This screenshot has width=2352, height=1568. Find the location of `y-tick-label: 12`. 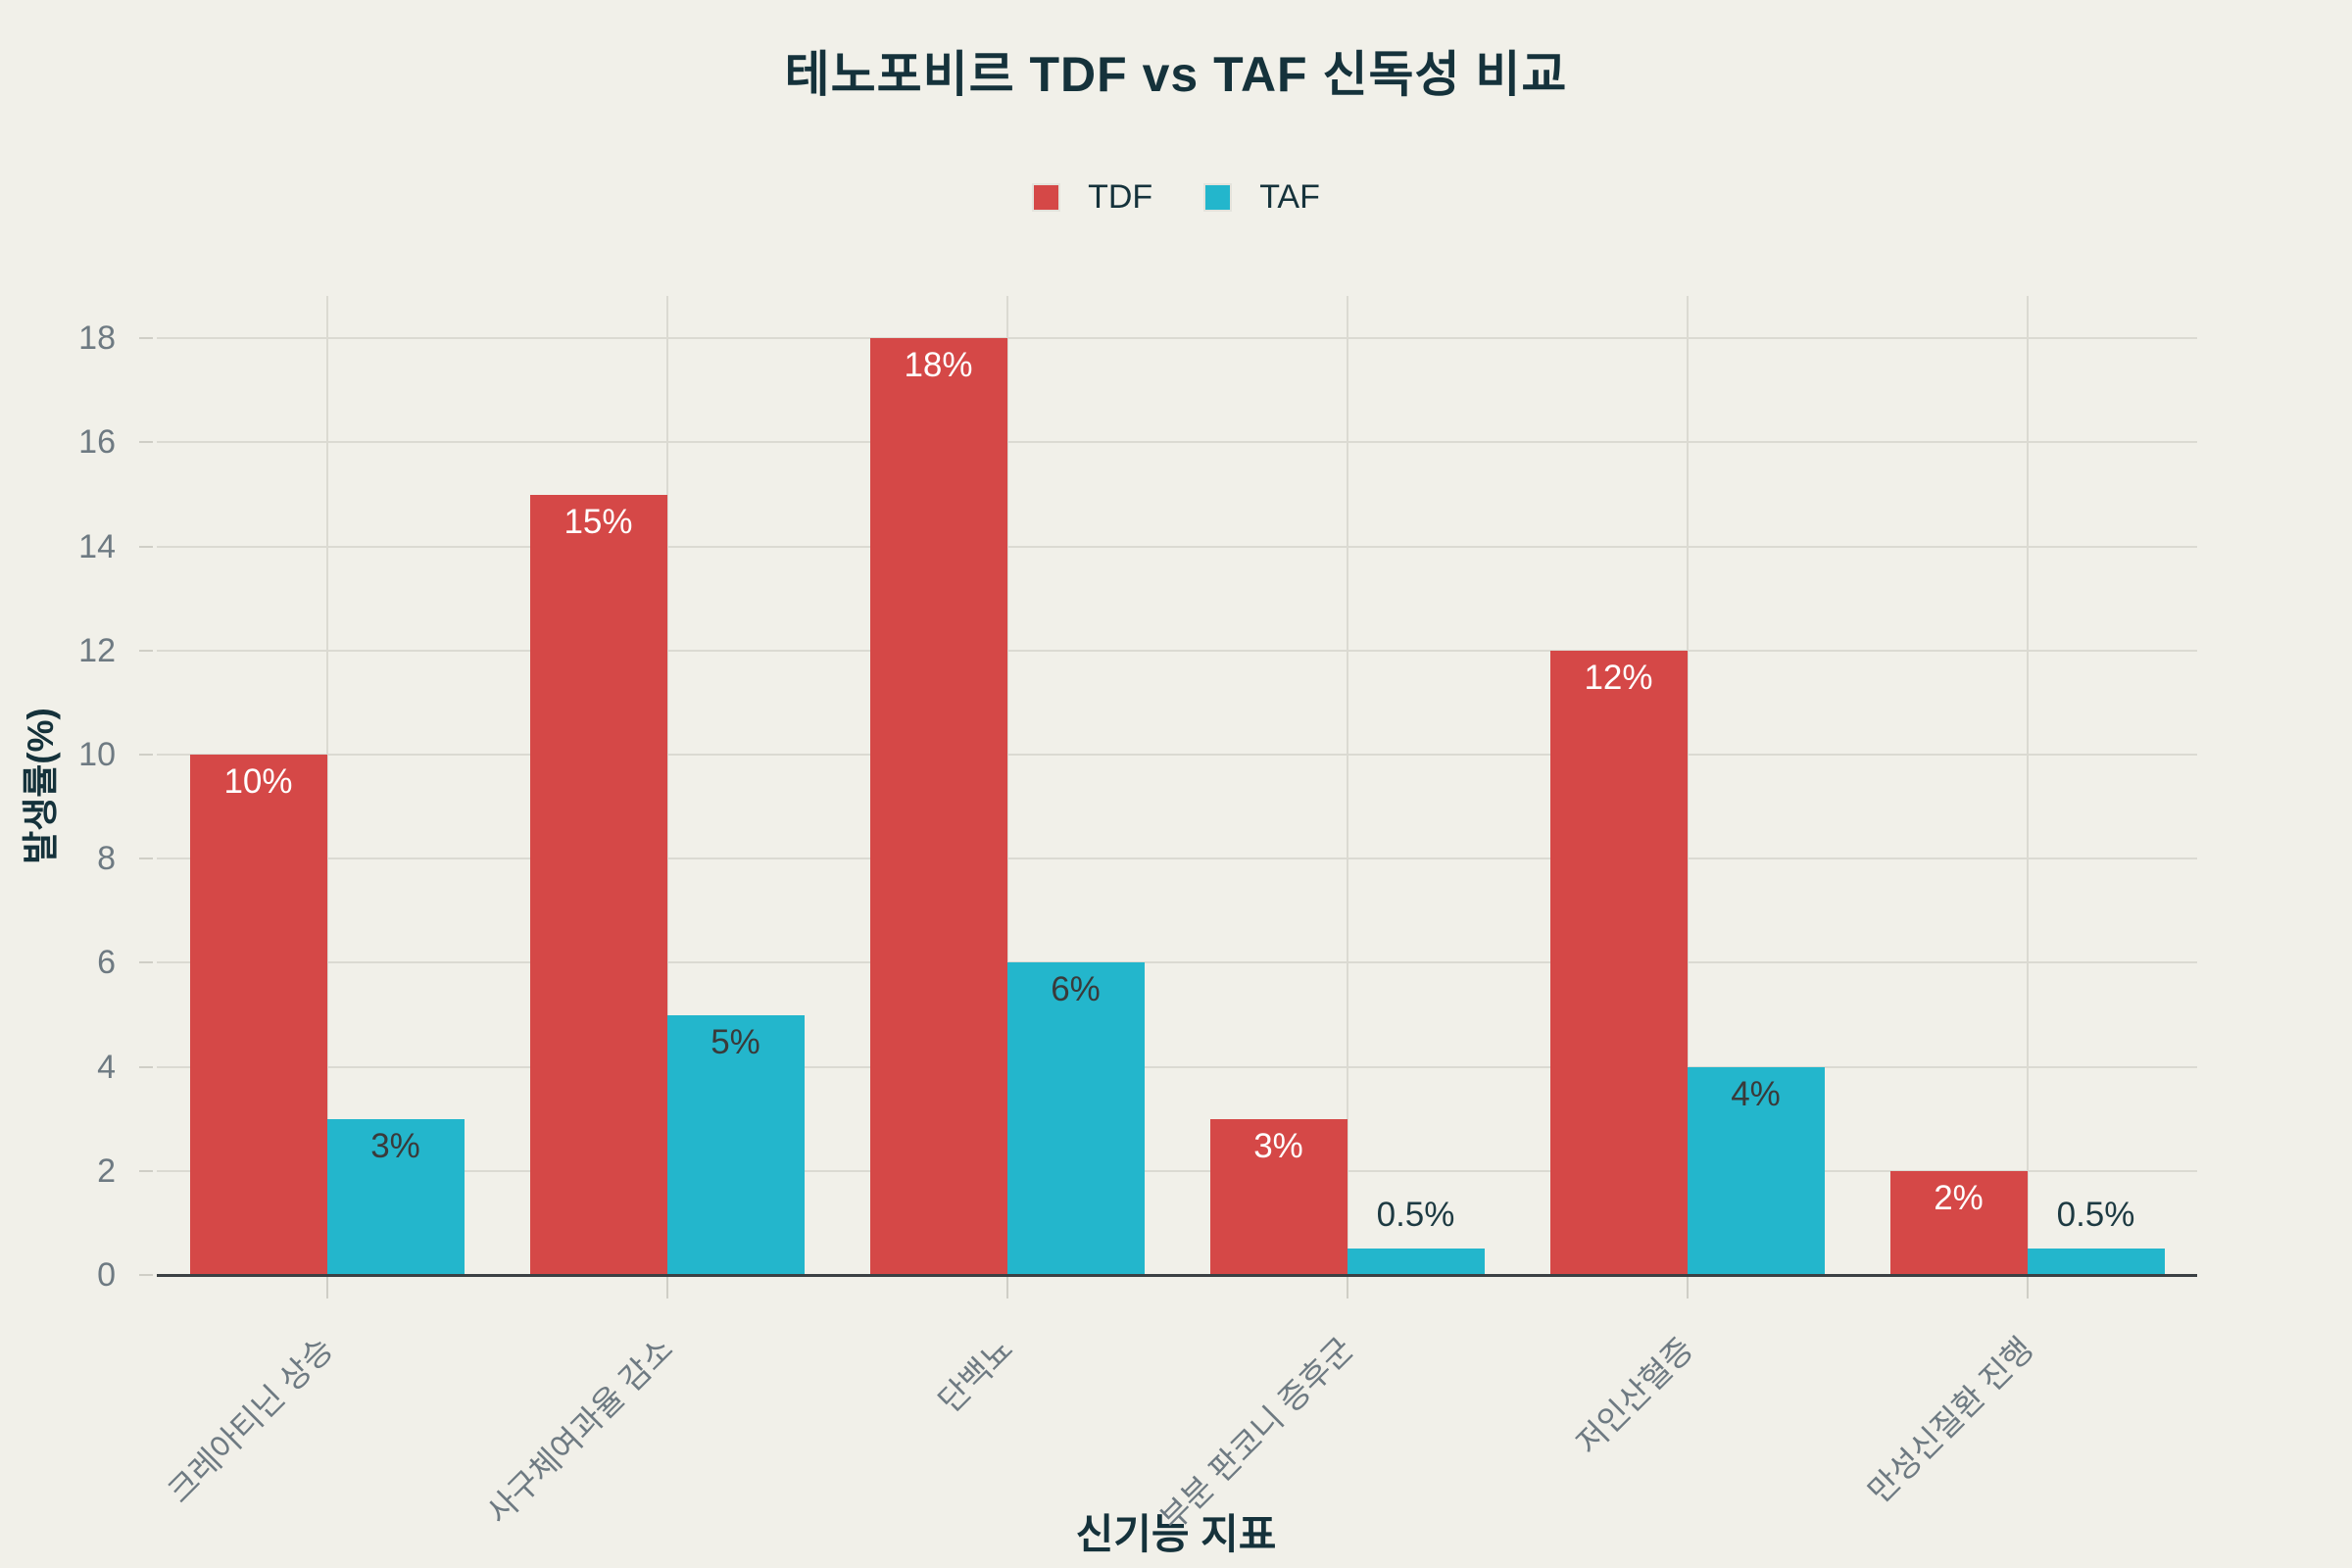

y-tick-label: 12 is located at coordinates (97, 650).